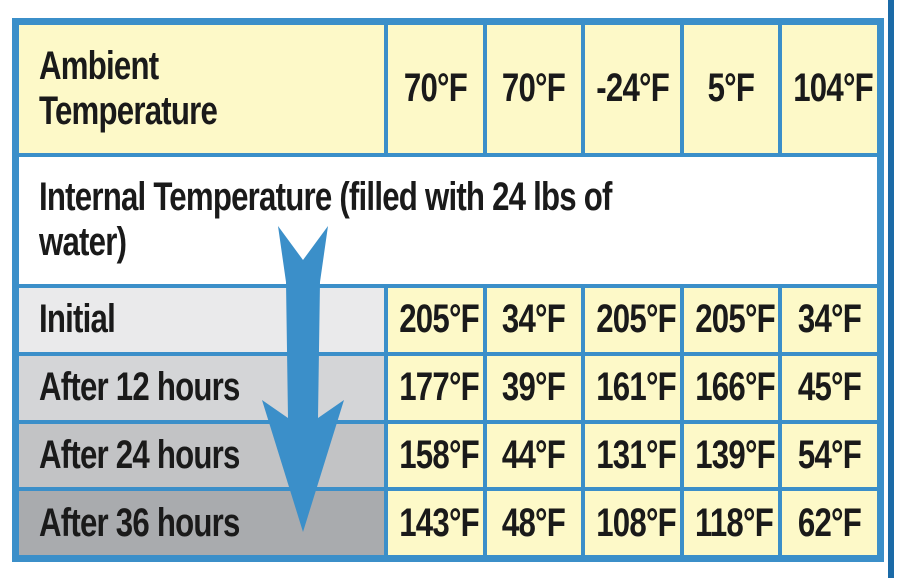 The width and height of the screenshot is (900, 578). What do you see at coordinates (201, 387) in the screenshot?
I see `row-label: After 12 hours` at bounding box center [201, 387].